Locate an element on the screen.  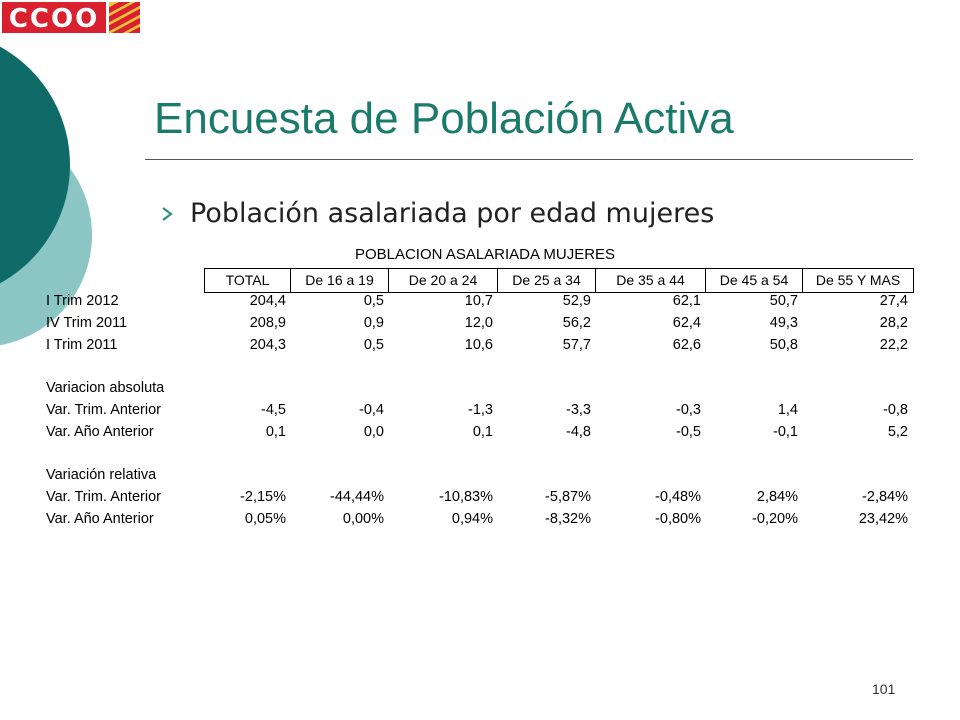
table-cell: 28,2 is located at coordinates (893, 323).